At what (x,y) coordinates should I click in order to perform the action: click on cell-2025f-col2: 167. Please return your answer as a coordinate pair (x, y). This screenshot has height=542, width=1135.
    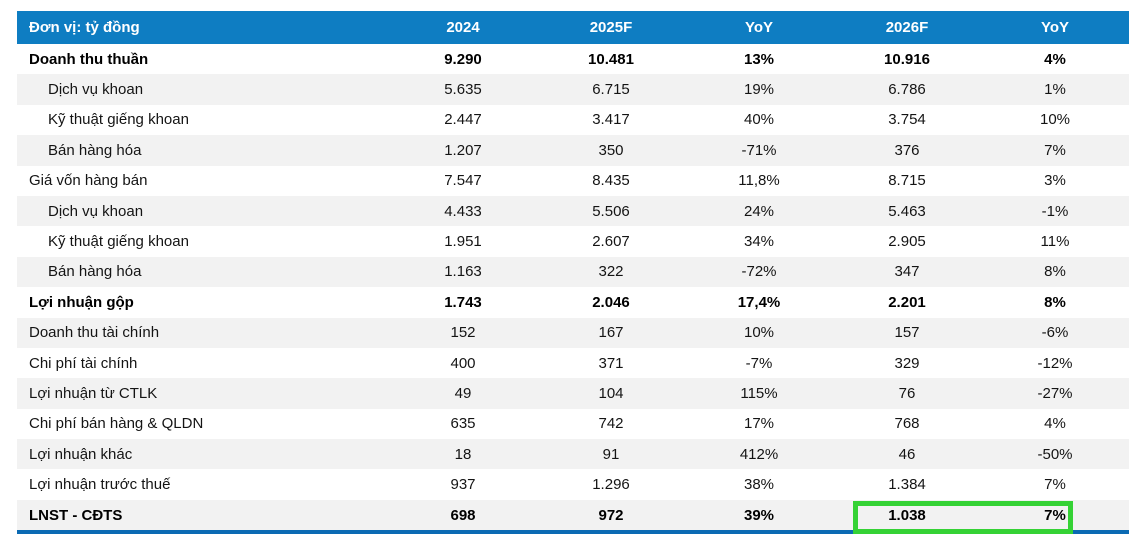
    Looking at the image, I should click on (611, 333).